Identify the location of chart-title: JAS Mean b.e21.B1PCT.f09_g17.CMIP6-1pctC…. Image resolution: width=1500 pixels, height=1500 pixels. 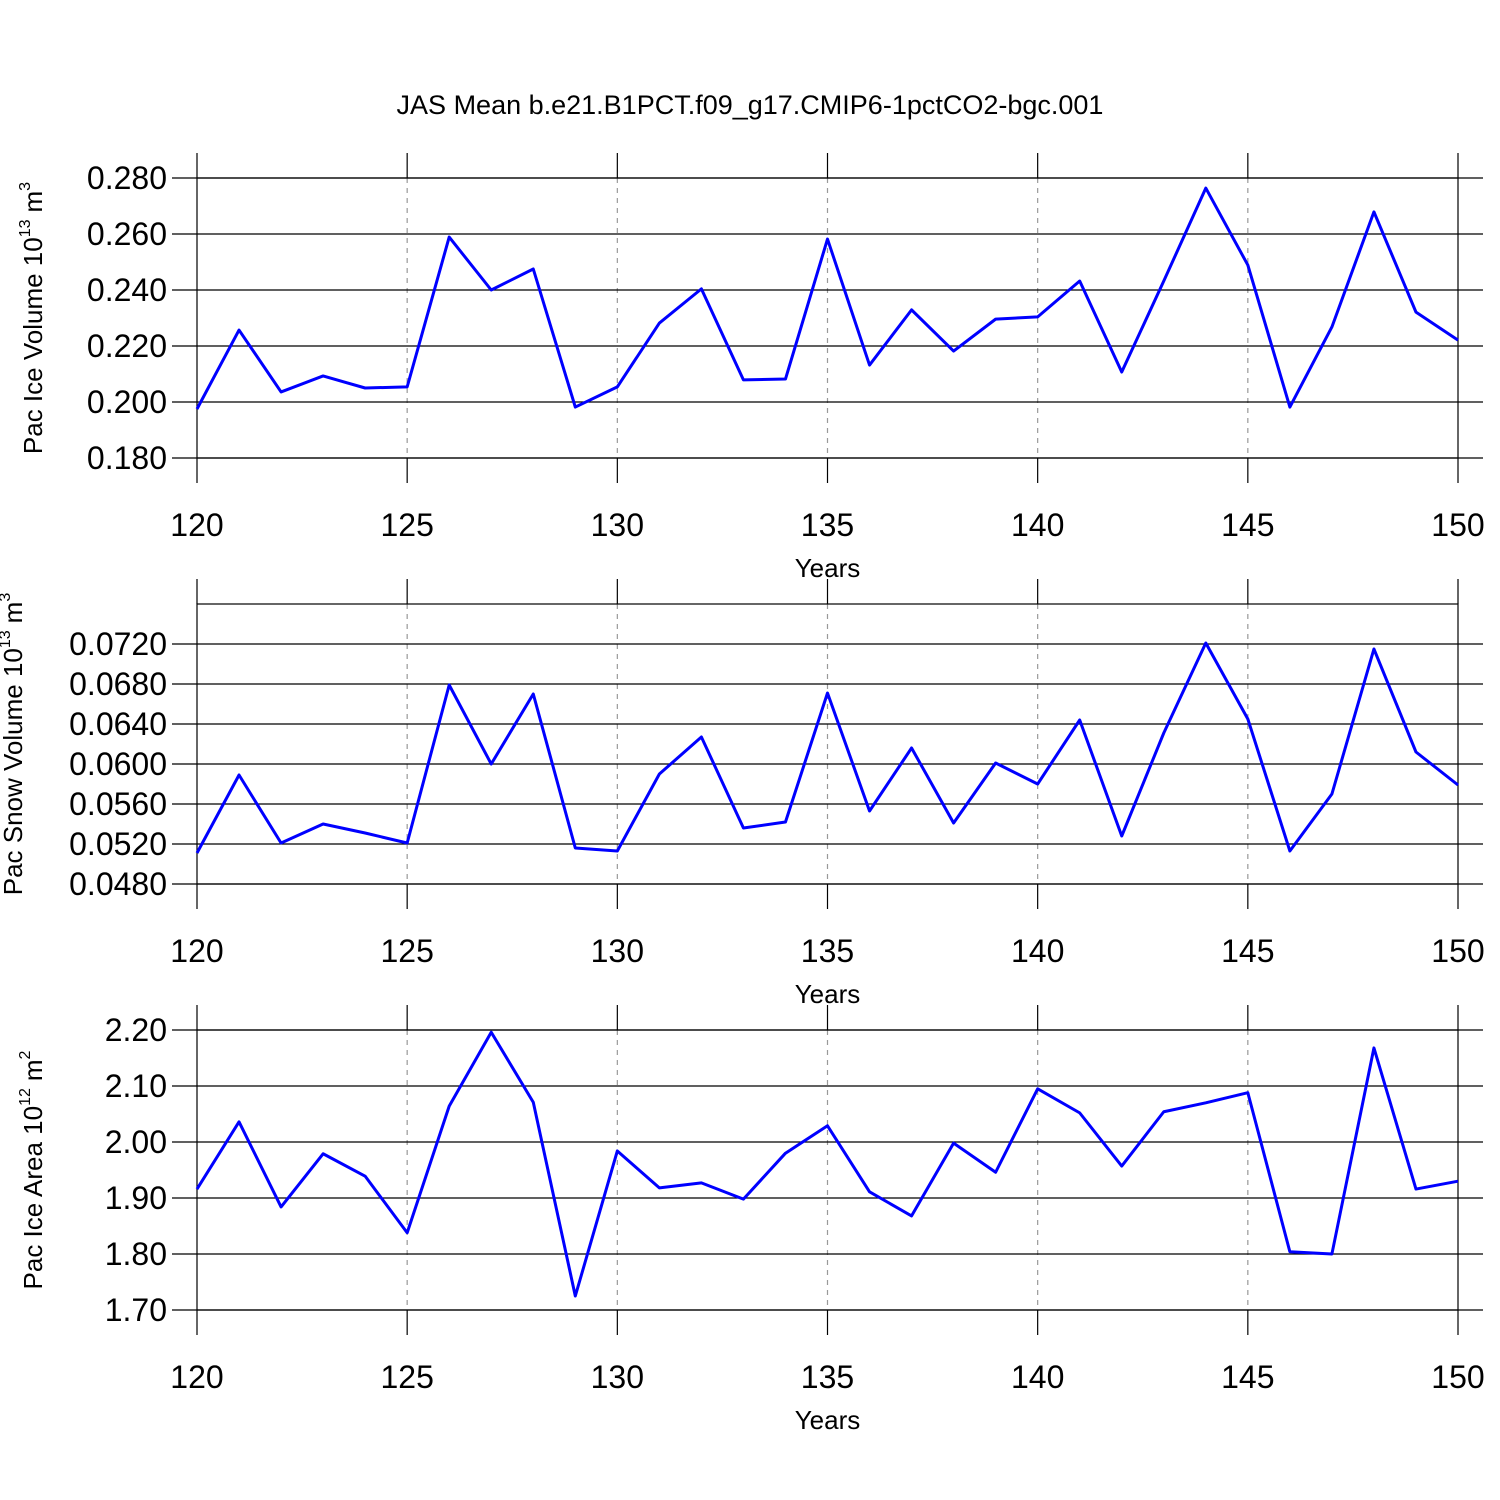
(750, 105).